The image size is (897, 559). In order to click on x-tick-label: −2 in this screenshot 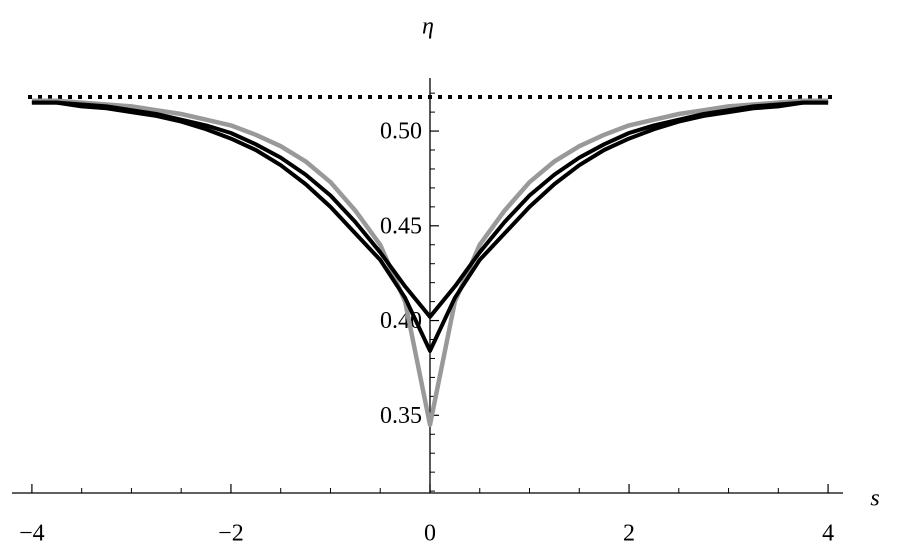, I will do `click(231, 534)`.